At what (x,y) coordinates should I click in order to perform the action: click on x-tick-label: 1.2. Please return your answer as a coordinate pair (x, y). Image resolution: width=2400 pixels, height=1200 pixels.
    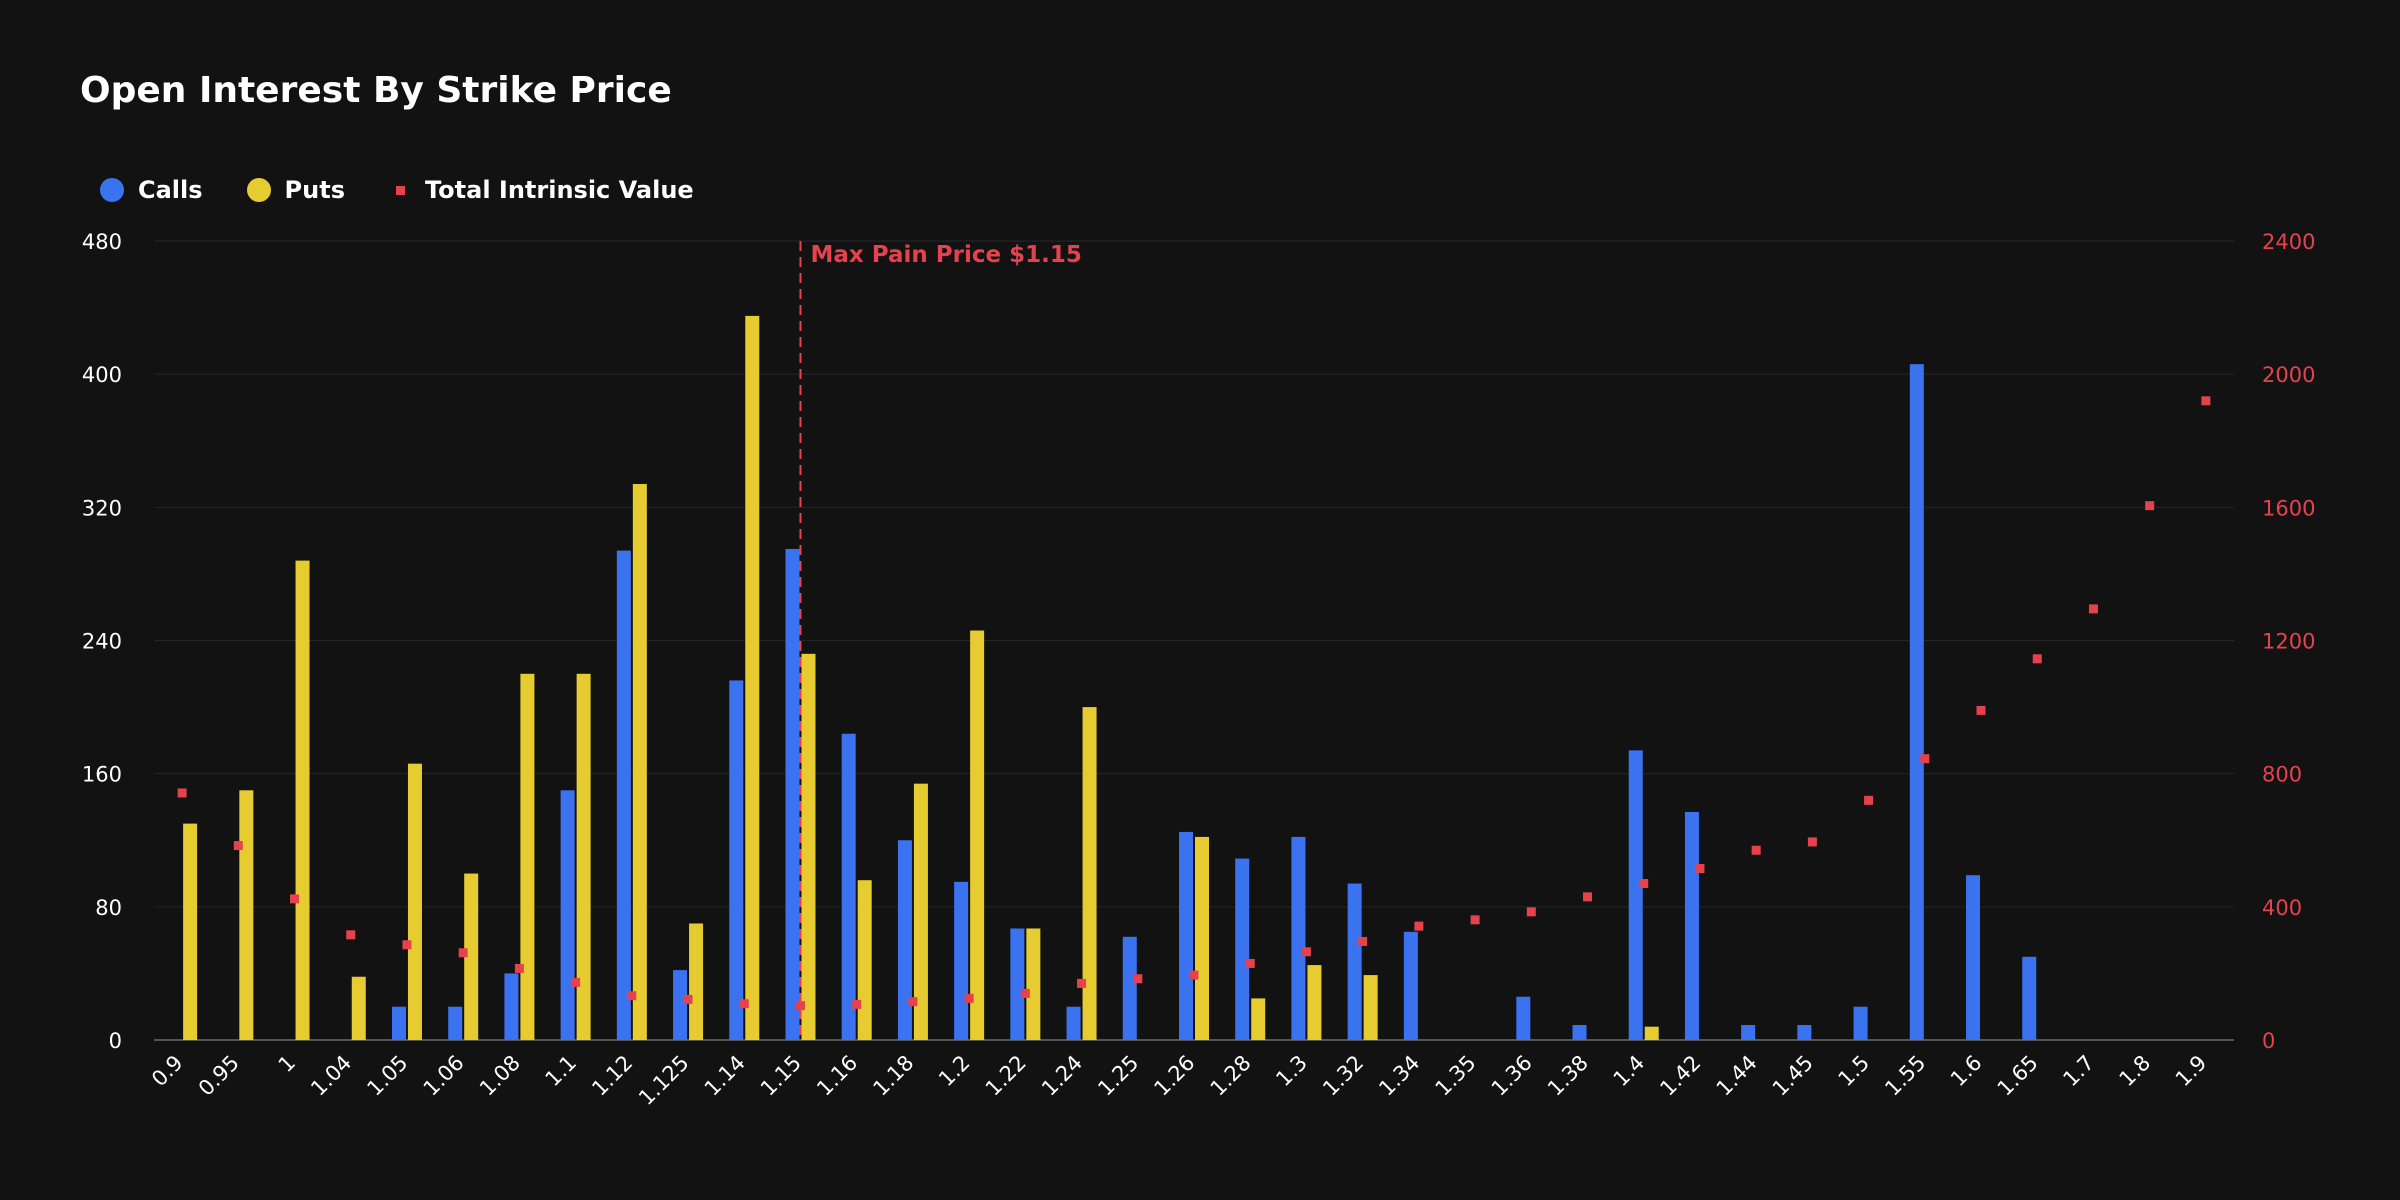
    Looking at the image, I should click on (954, 1071).